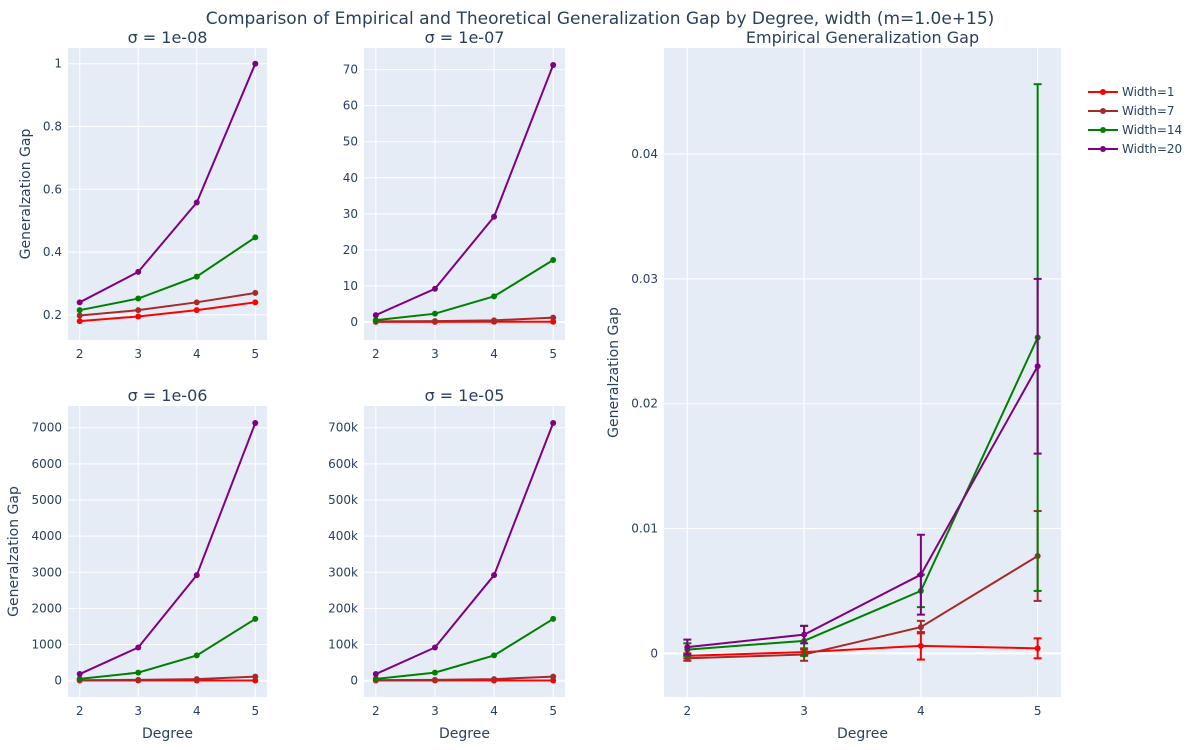 This screenshot has width=1200, height=750. What do you see at coordinates (46, 572) in the screenshot?
I see `y-tick-label: 3000` at bounding box center [46, 572].